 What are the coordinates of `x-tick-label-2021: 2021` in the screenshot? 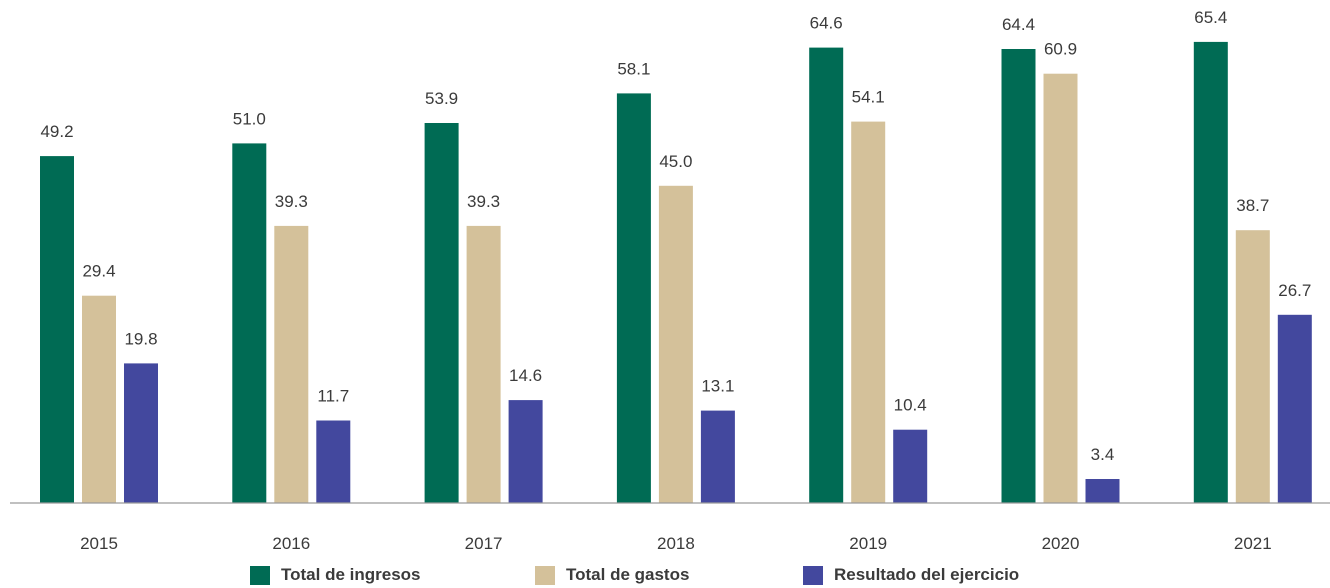 It's located at (1253, 543).